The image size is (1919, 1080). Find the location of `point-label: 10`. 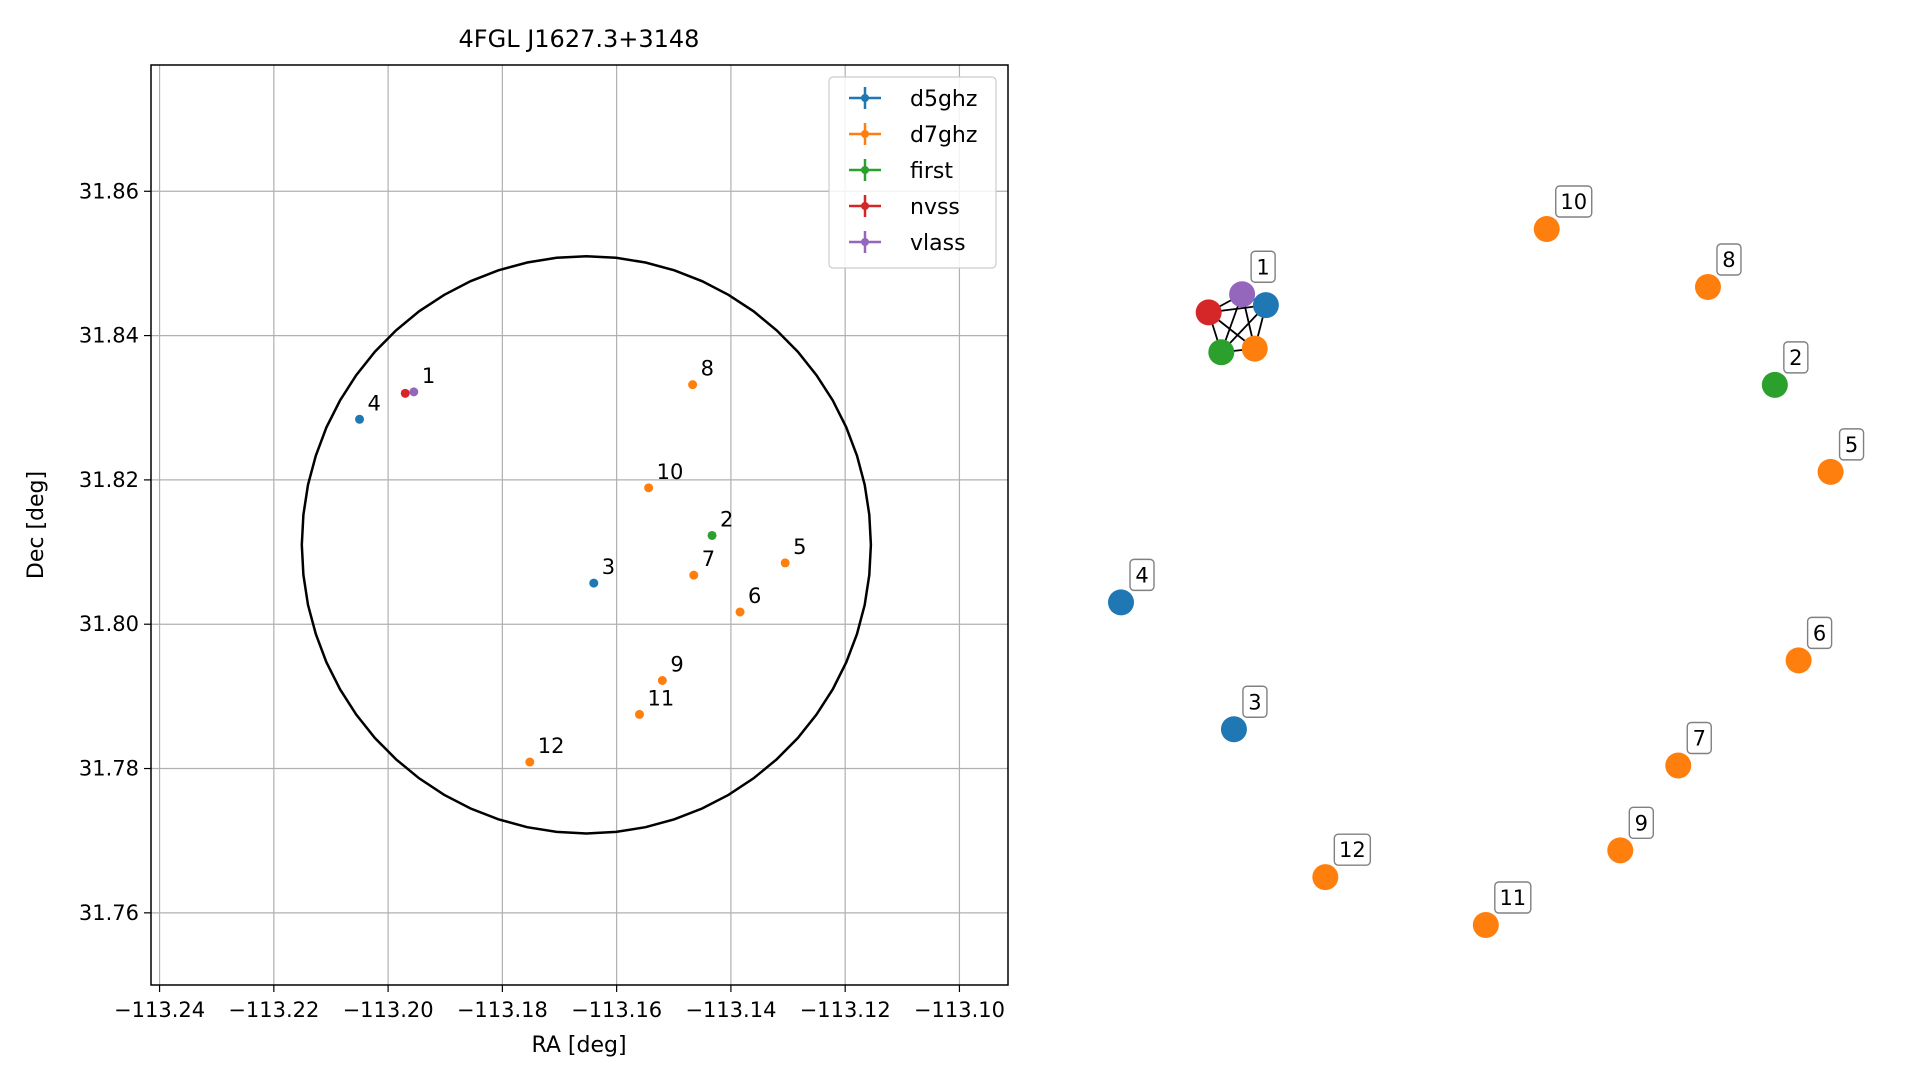

point-label: 10 is located at coordinates (670, 472).